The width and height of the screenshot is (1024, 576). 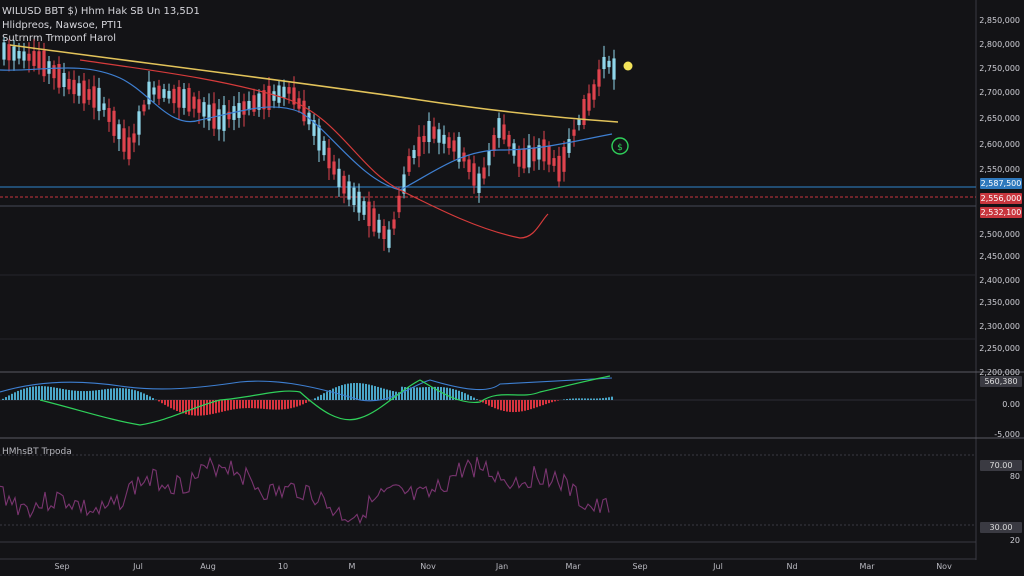 What do you see at coordinates (628, 66) in the screenshot?
I see `signal-dot-icon` at bounding box center [628, 66].